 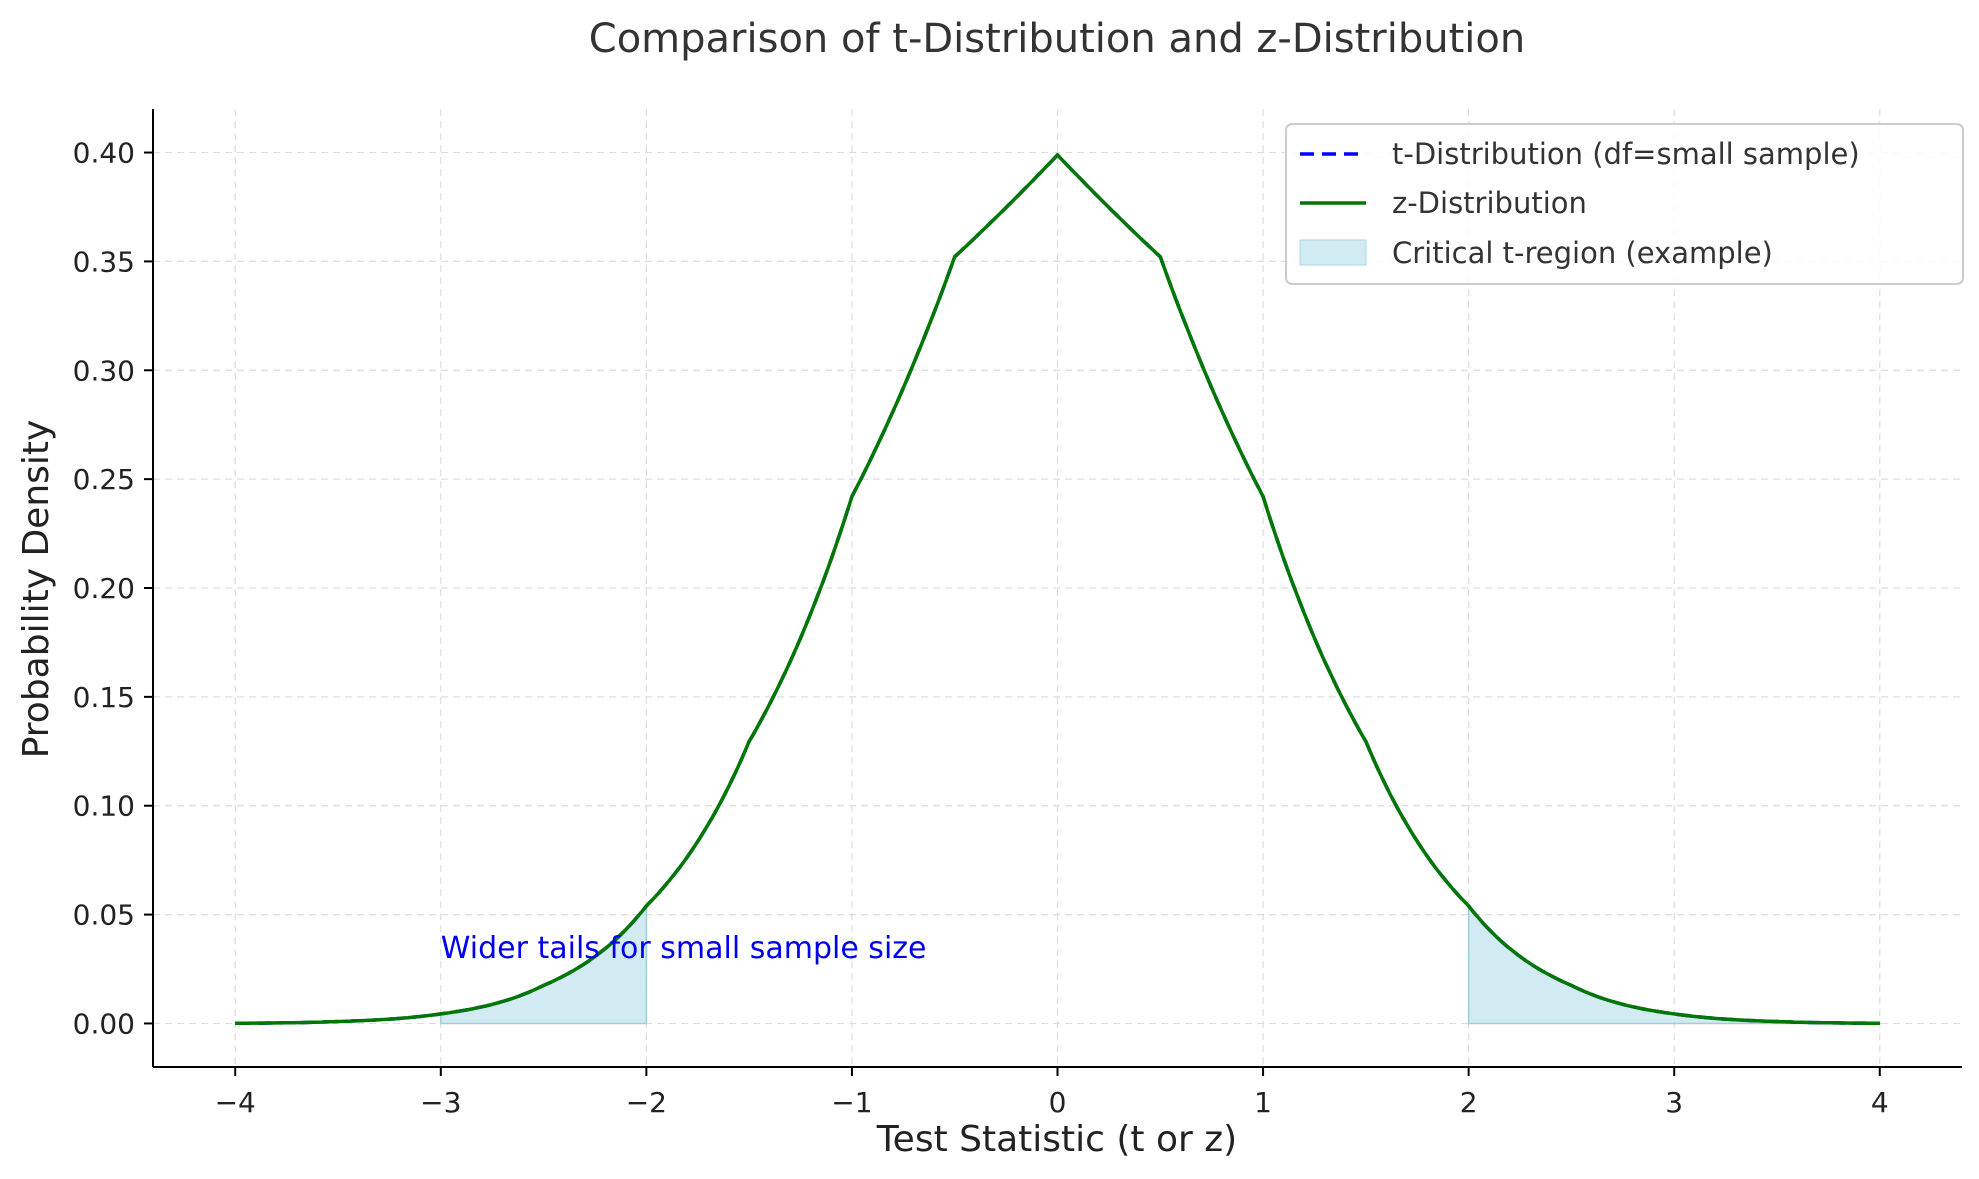 What do you see at coordinates (1469, 1102) in the screenshot?
I see `x-tick-label: 2` at bounding box center [1469, 1102].